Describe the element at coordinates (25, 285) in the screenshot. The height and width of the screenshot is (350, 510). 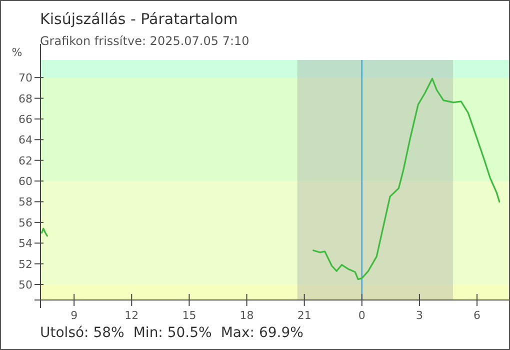
I see `y-tick-label: 50` at that location.